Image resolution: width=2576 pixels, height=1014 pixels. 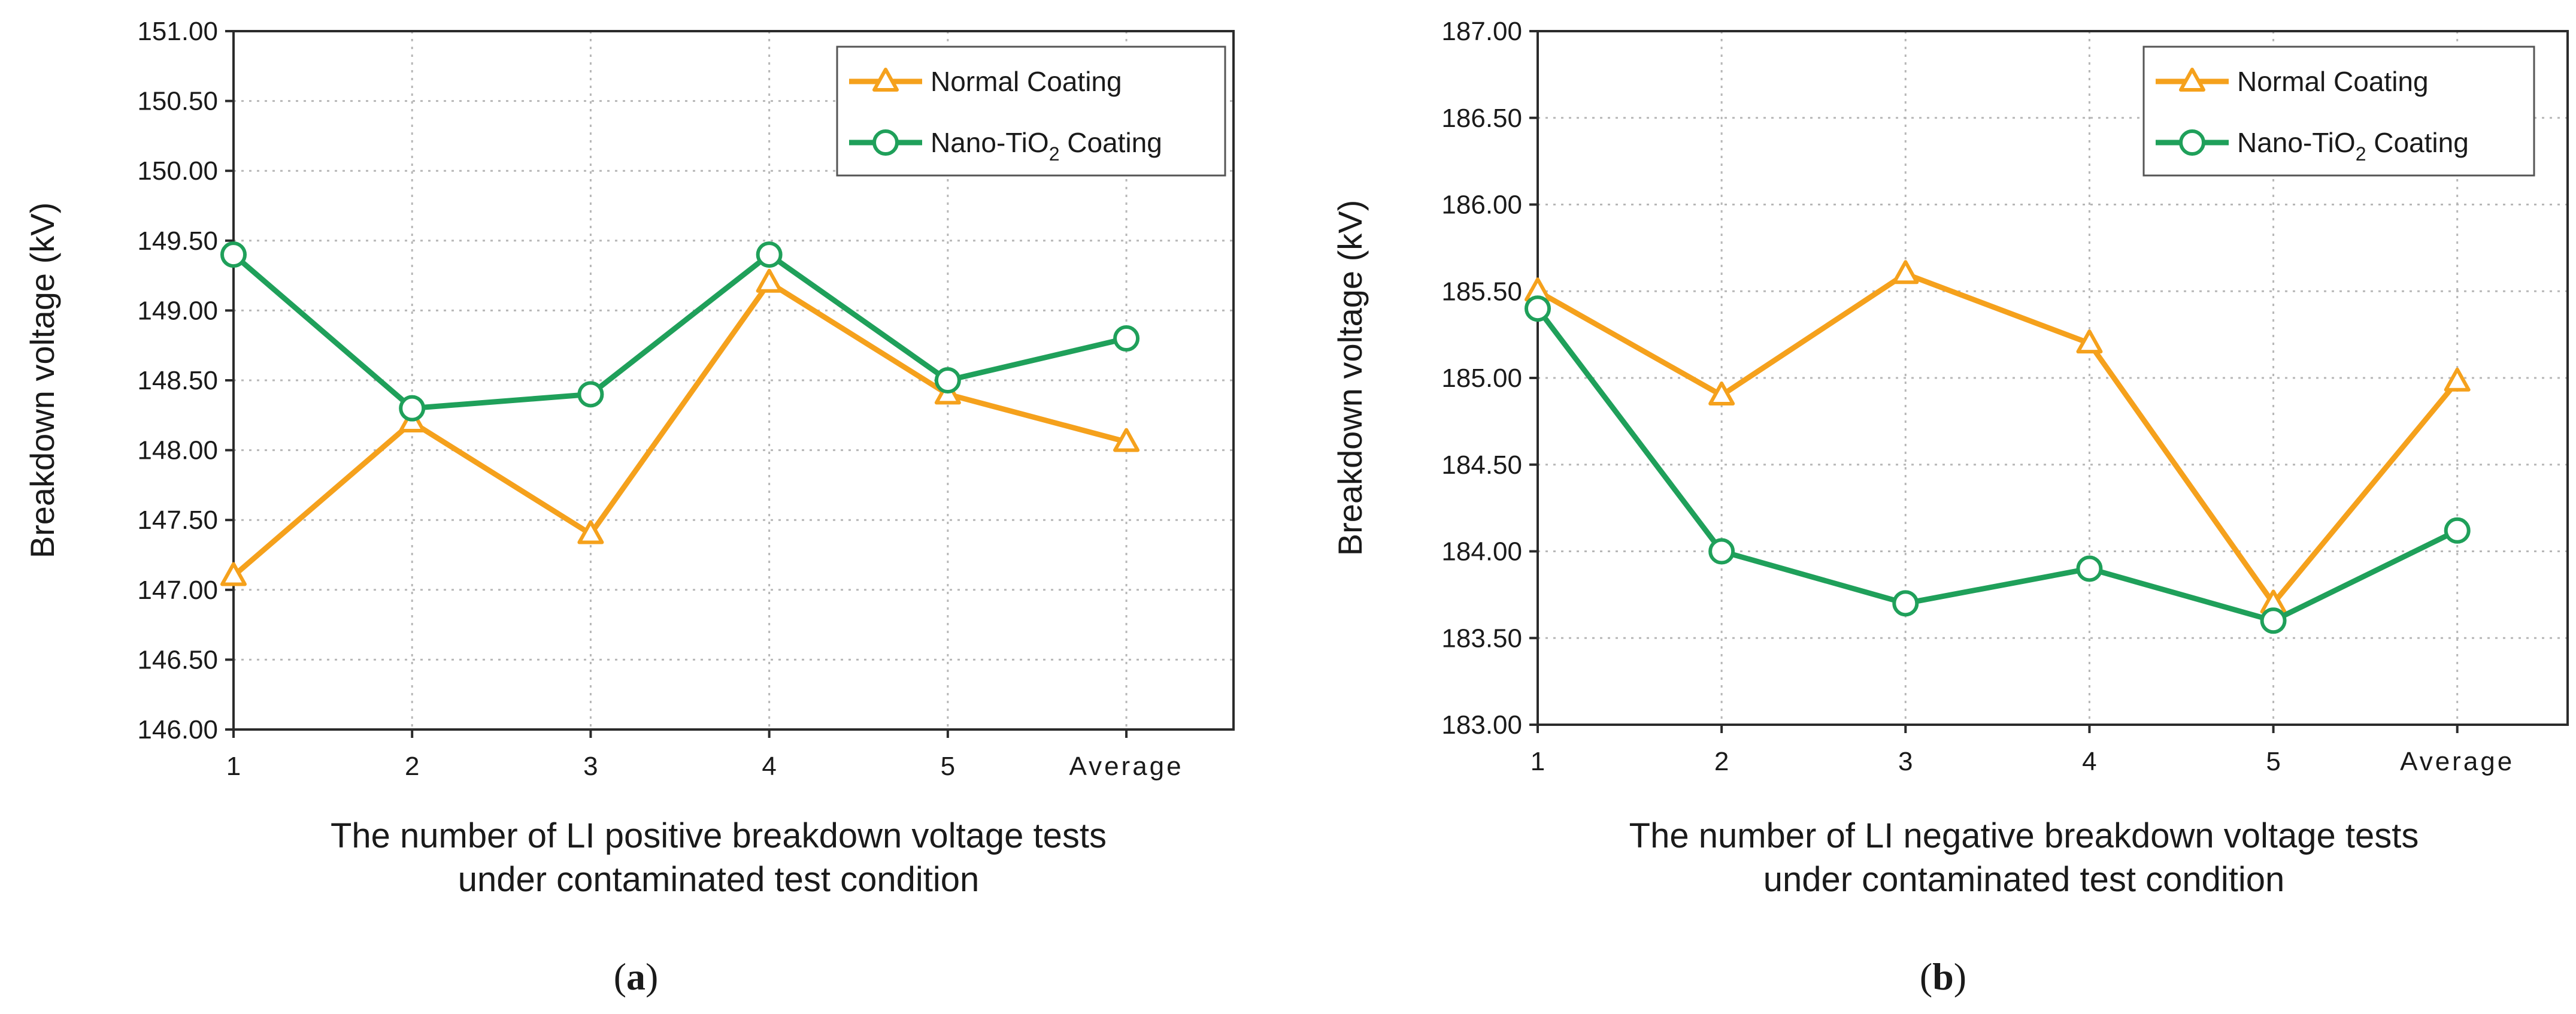 I want to click on panel-caption: (b), so click(x=1943, y=976).